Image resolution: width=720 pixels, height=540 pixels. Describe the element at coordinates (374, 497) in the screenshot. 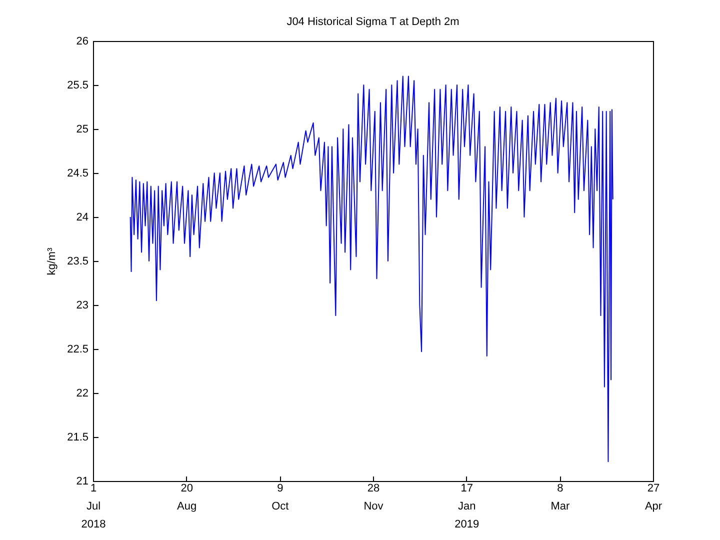

I see `x-tick-label: 28 Nov` at that location.